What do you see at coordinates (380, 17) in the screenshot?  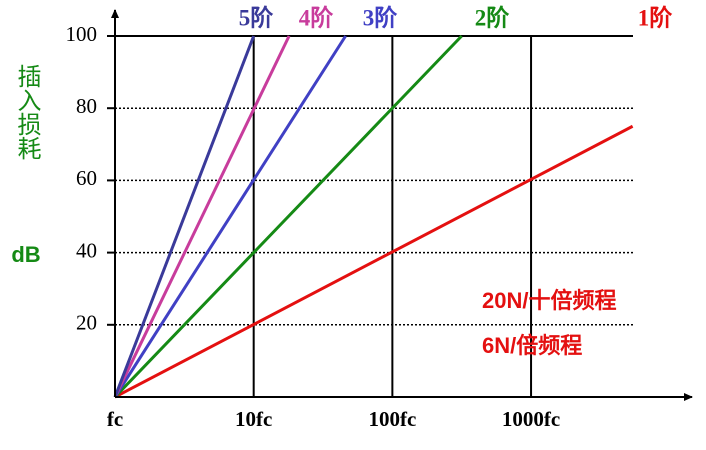 I see `series-label: 3阶` at bounding box center [380, 17].